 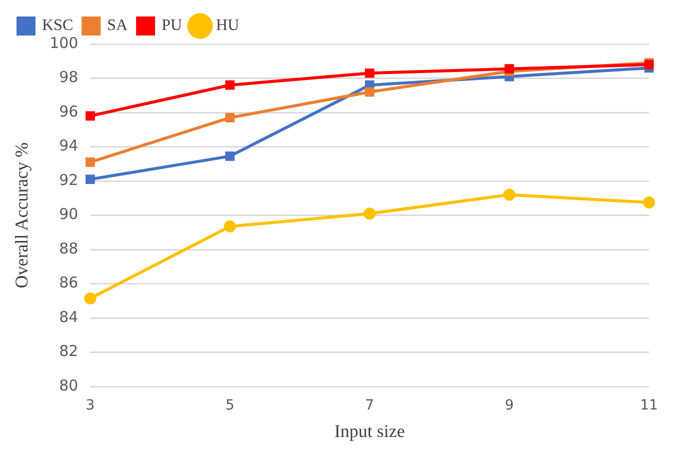 I want to click on legend-label: SA, so click(x=117, y=25).